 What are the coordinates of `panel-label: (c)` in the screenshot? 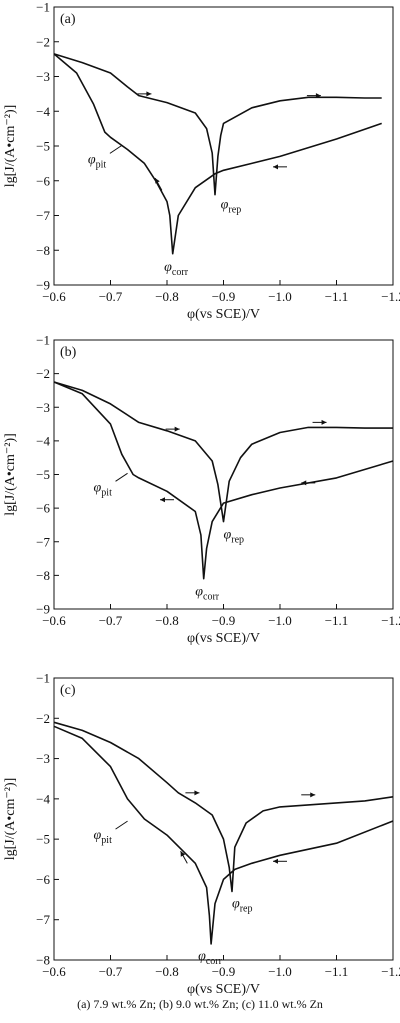 It's located at (68, 690).